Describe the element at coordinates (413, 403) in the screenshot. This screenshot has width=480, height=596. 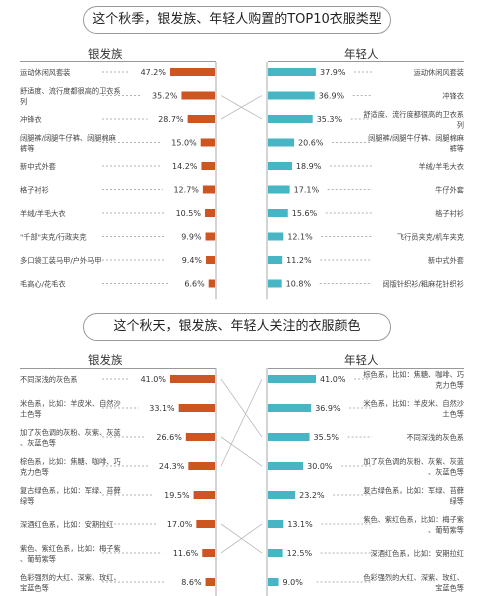
I see `right-category-label: 米色系，比如：羊皮米、自然沙` at that location.